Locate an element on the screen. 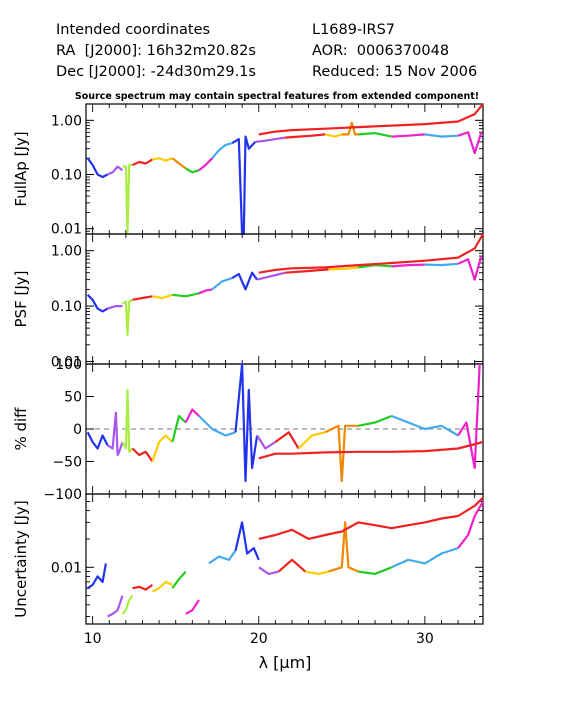  header-left-line-2: RA [J2000]: 16h32m20.82s is located at coordinates (156, 51).